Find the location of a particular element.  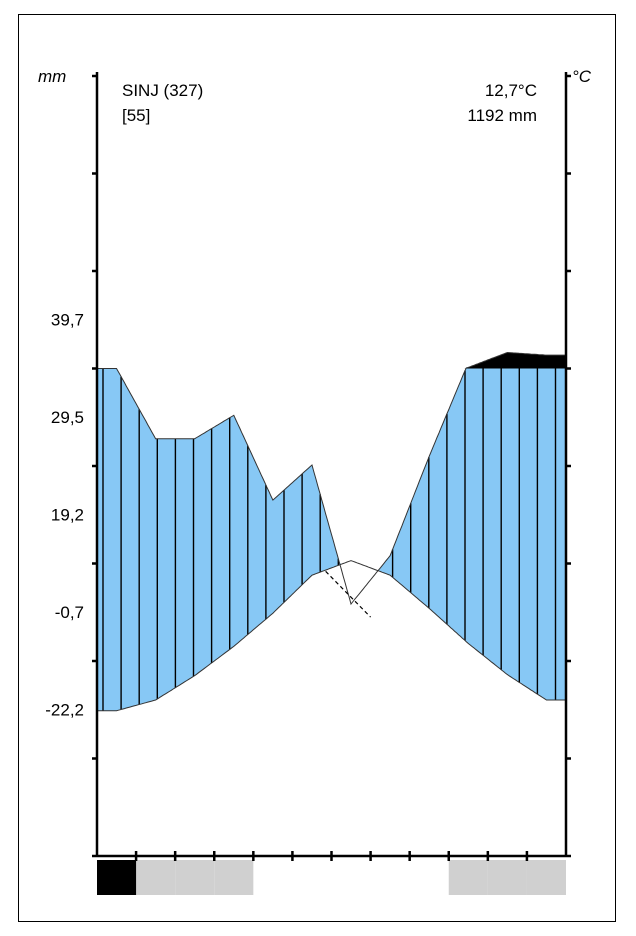

left-tick-label: 29,5 is located at coordinates (67, 417).